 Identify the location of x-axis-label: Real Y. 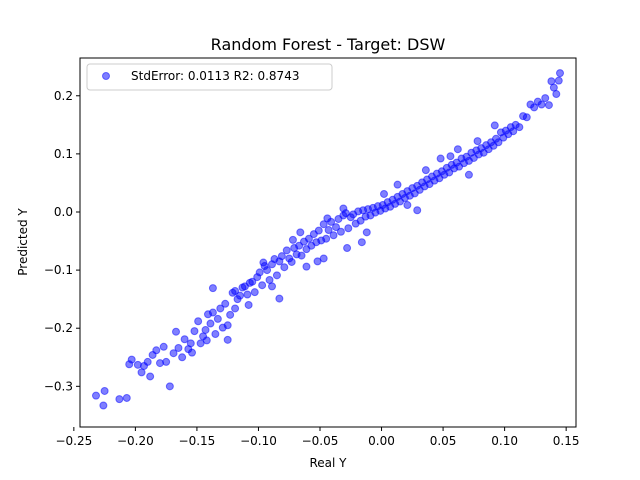
(328, 463).